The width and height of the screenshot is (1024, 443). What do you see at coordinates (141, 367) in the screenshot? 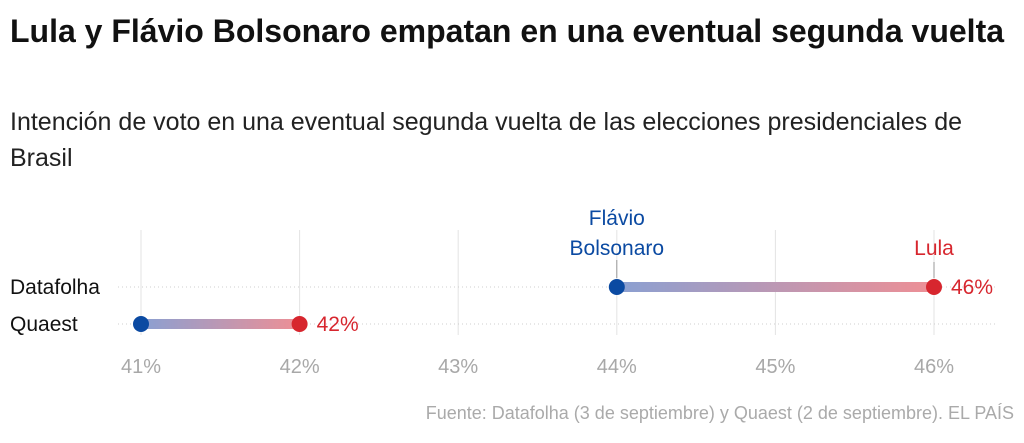
I see `x-tick-label: 41%` at bounding box center [141, 367].